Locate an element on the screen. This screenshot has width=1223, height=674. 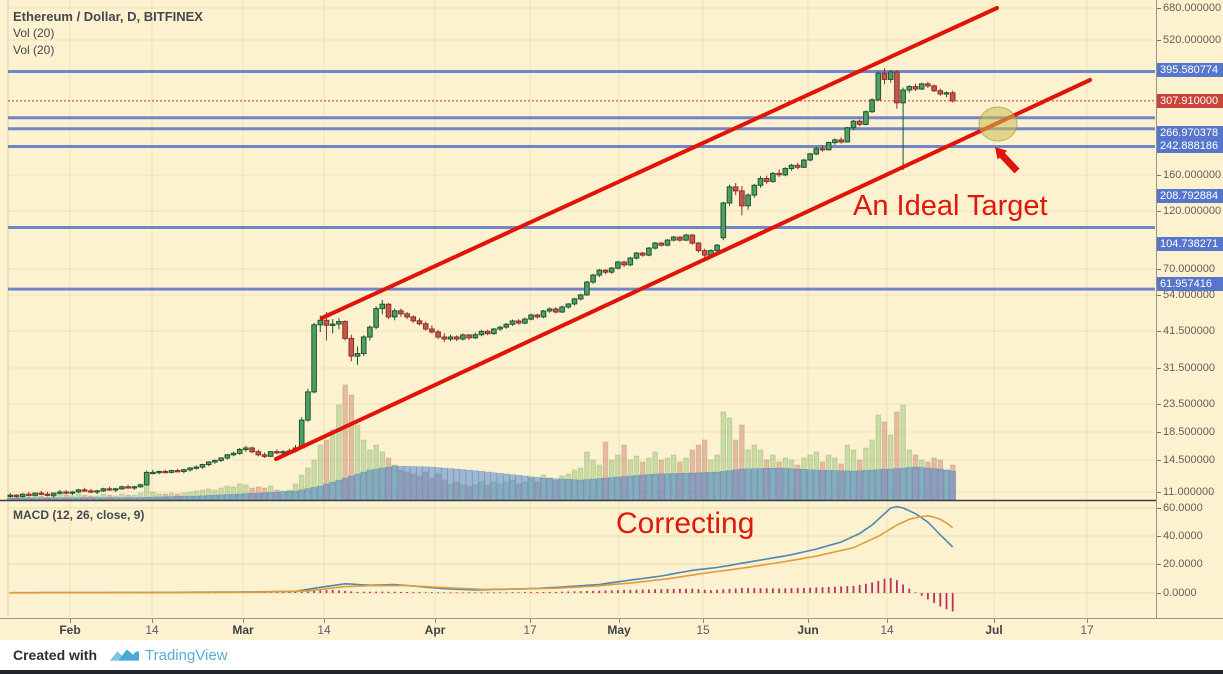
annotation-ideal-target: An Ideal Target is located at coordinates (950, 206).